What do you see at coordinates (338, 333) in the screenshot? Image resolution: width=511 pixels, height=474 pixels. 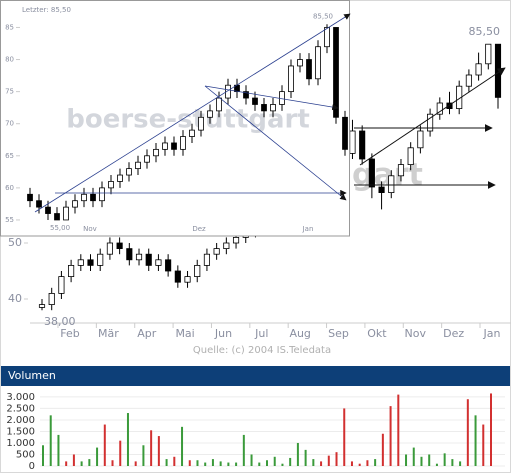 I see `x-tick-label: Sep` at bounding box center [338, 333].